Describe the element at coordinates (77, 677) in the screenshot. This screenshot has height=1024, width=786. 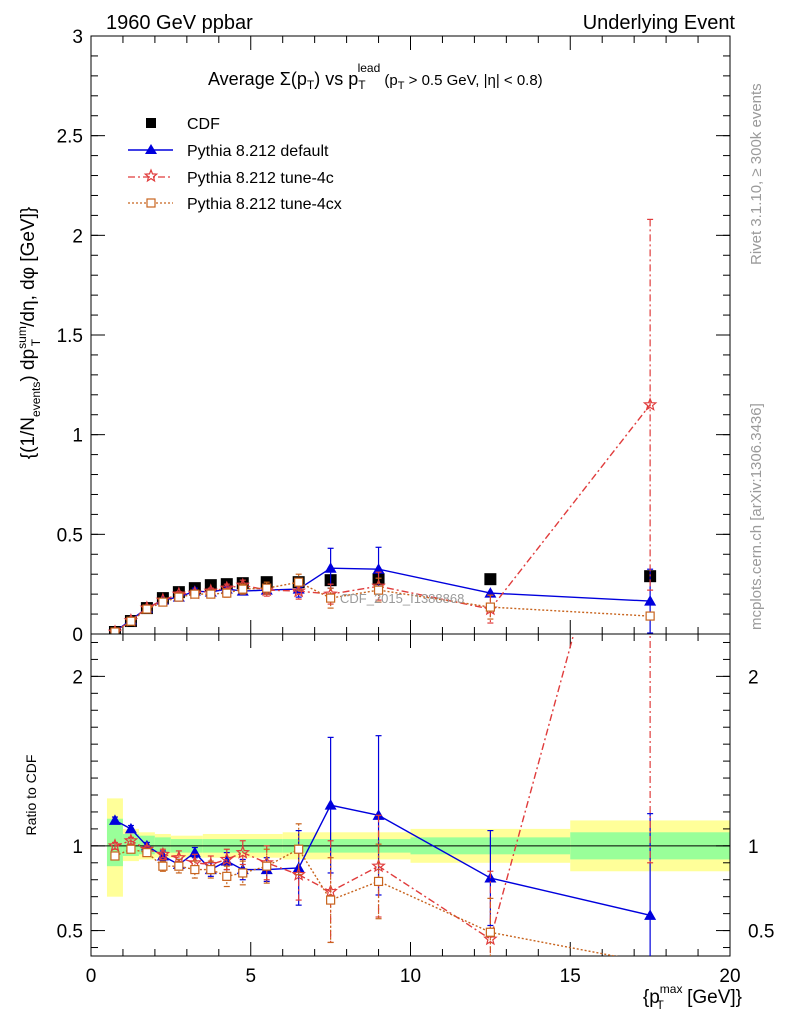
I see `ratio-ytick-label: 2` at that location.